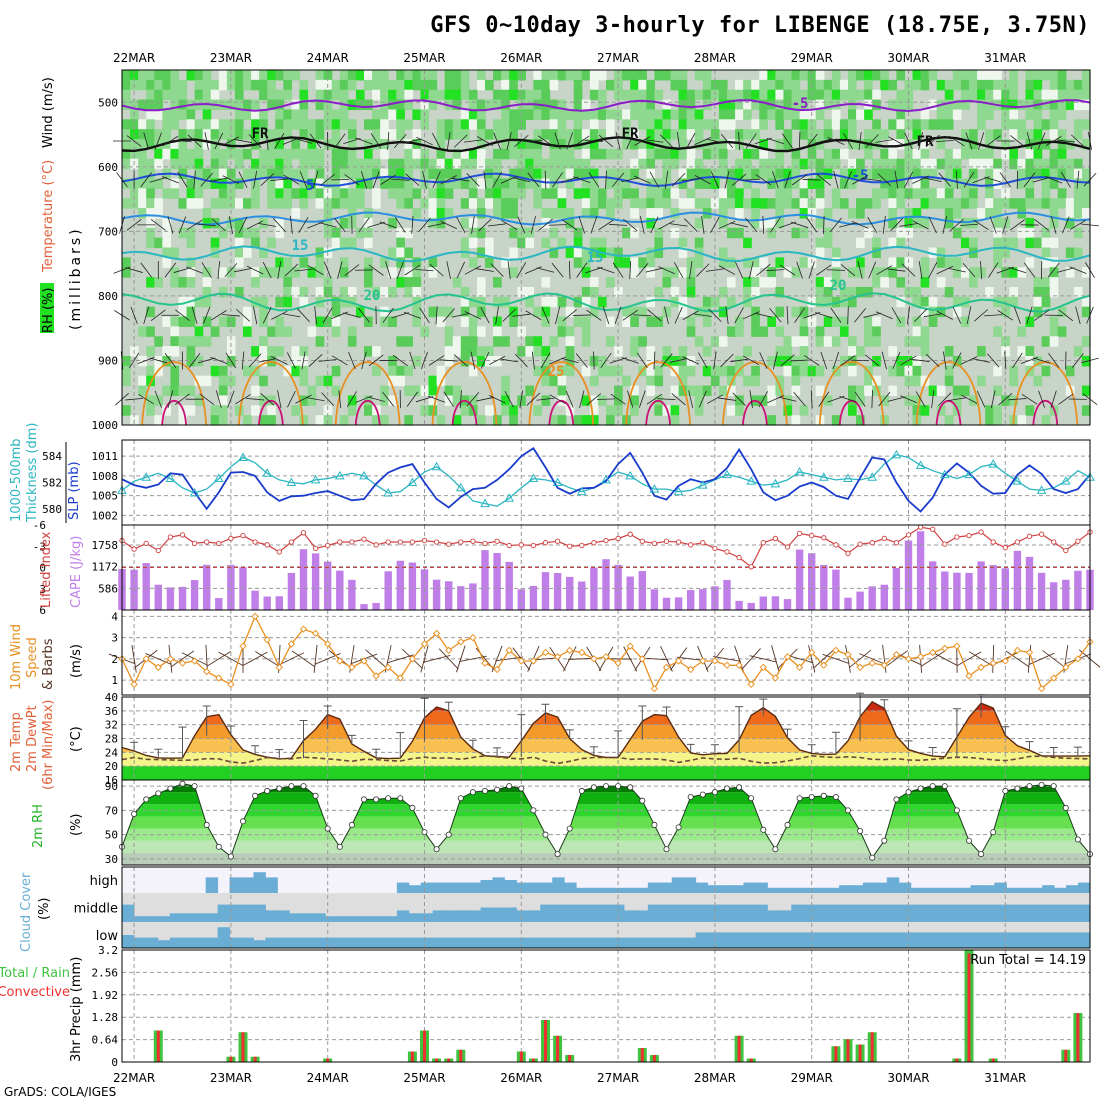 Image resolution: width=1100 pixels, height=1100 pixels. Describe the element at coordinates (606, 846) in the screenshot. I see `rh-band` at that location.